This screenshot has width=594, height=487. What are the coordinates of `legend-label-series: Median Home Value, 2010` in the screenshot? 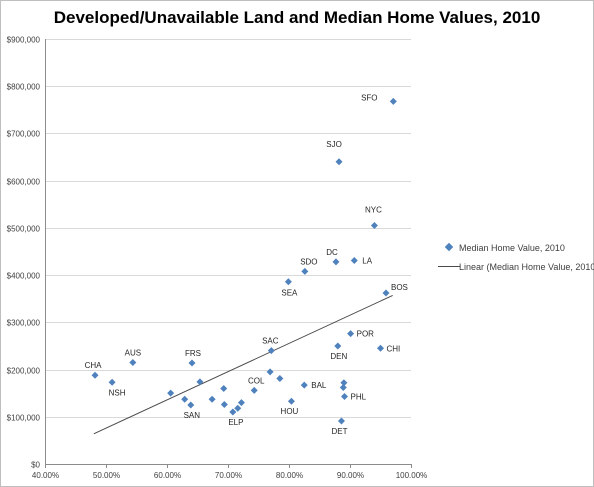 It's located at (512, 248).